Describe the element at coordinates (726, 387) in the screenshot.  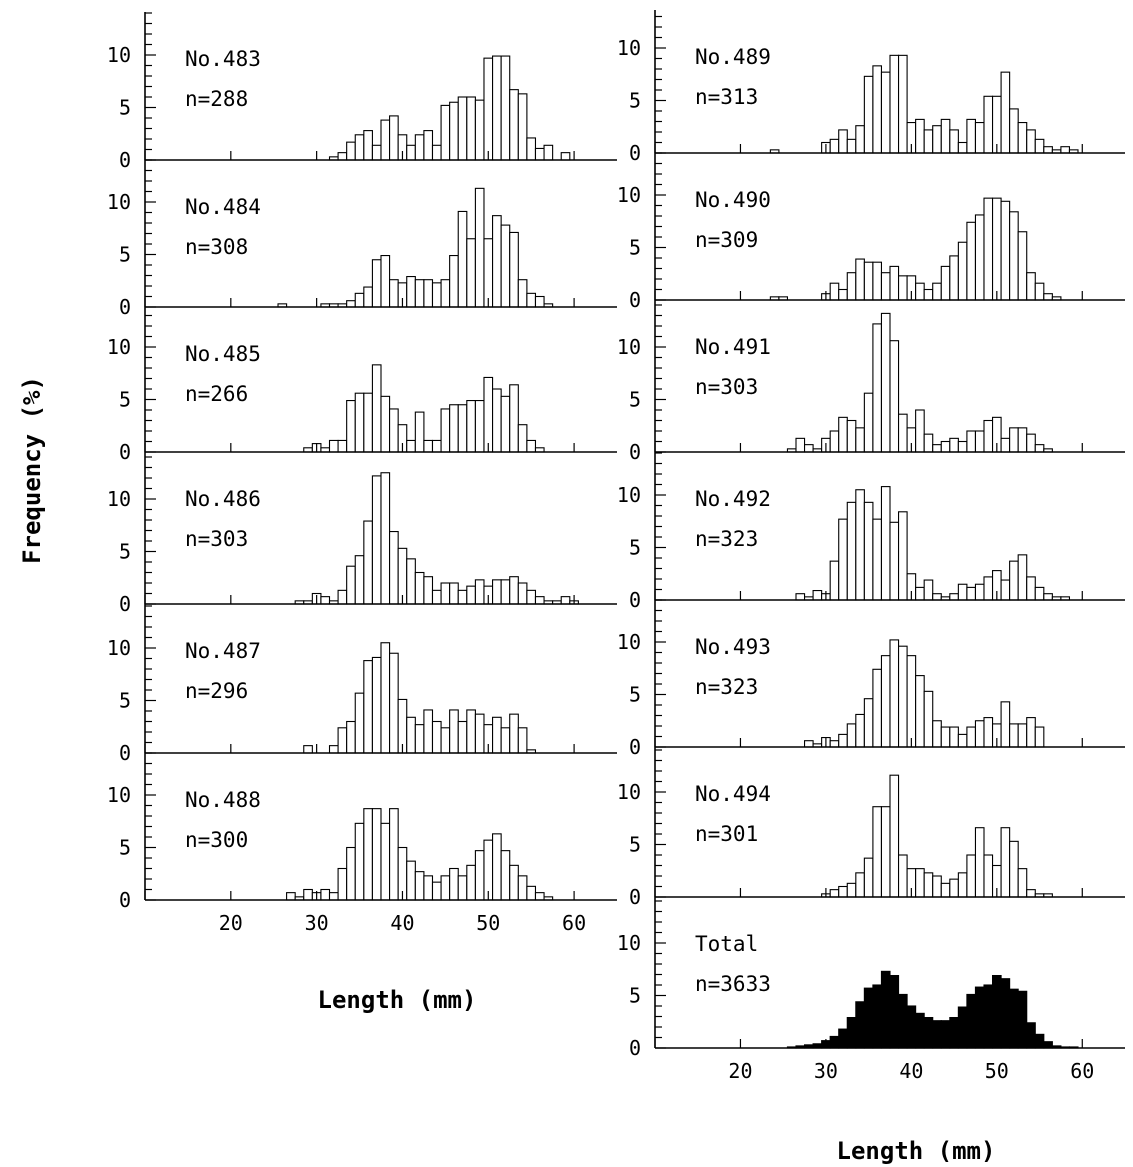
I see `sample-size-label: n=303` at that location.